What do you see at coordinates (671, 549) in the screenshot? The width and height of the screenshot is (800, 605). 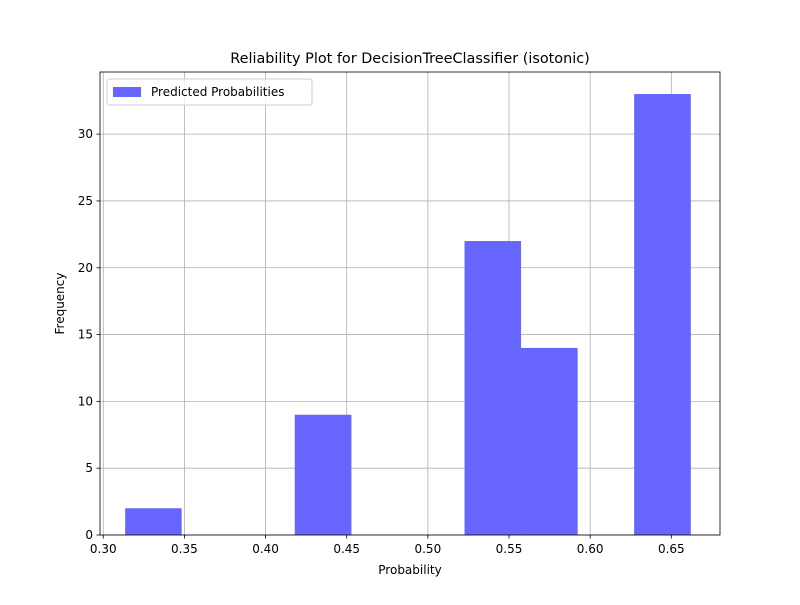 I see `x-tick-label: 0.65` at bounding box center [671, 549].